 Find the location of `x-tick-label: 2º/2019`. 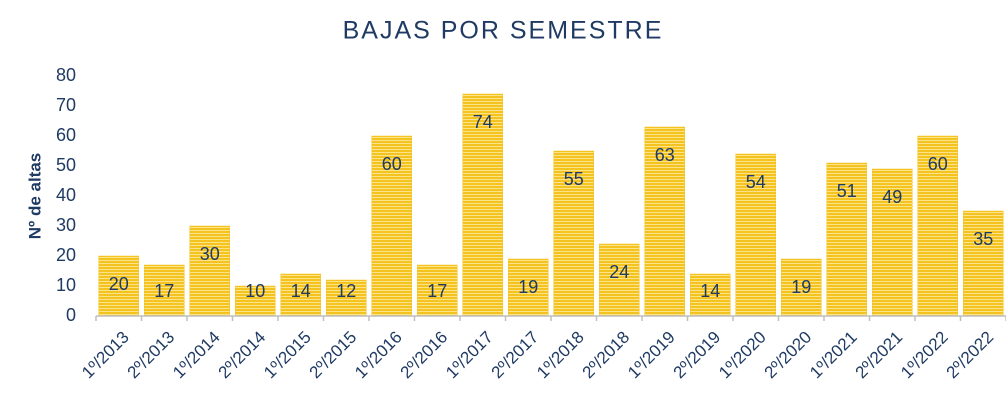

x-tick-label: 2º/2019 is located at coordinates (697, 355).